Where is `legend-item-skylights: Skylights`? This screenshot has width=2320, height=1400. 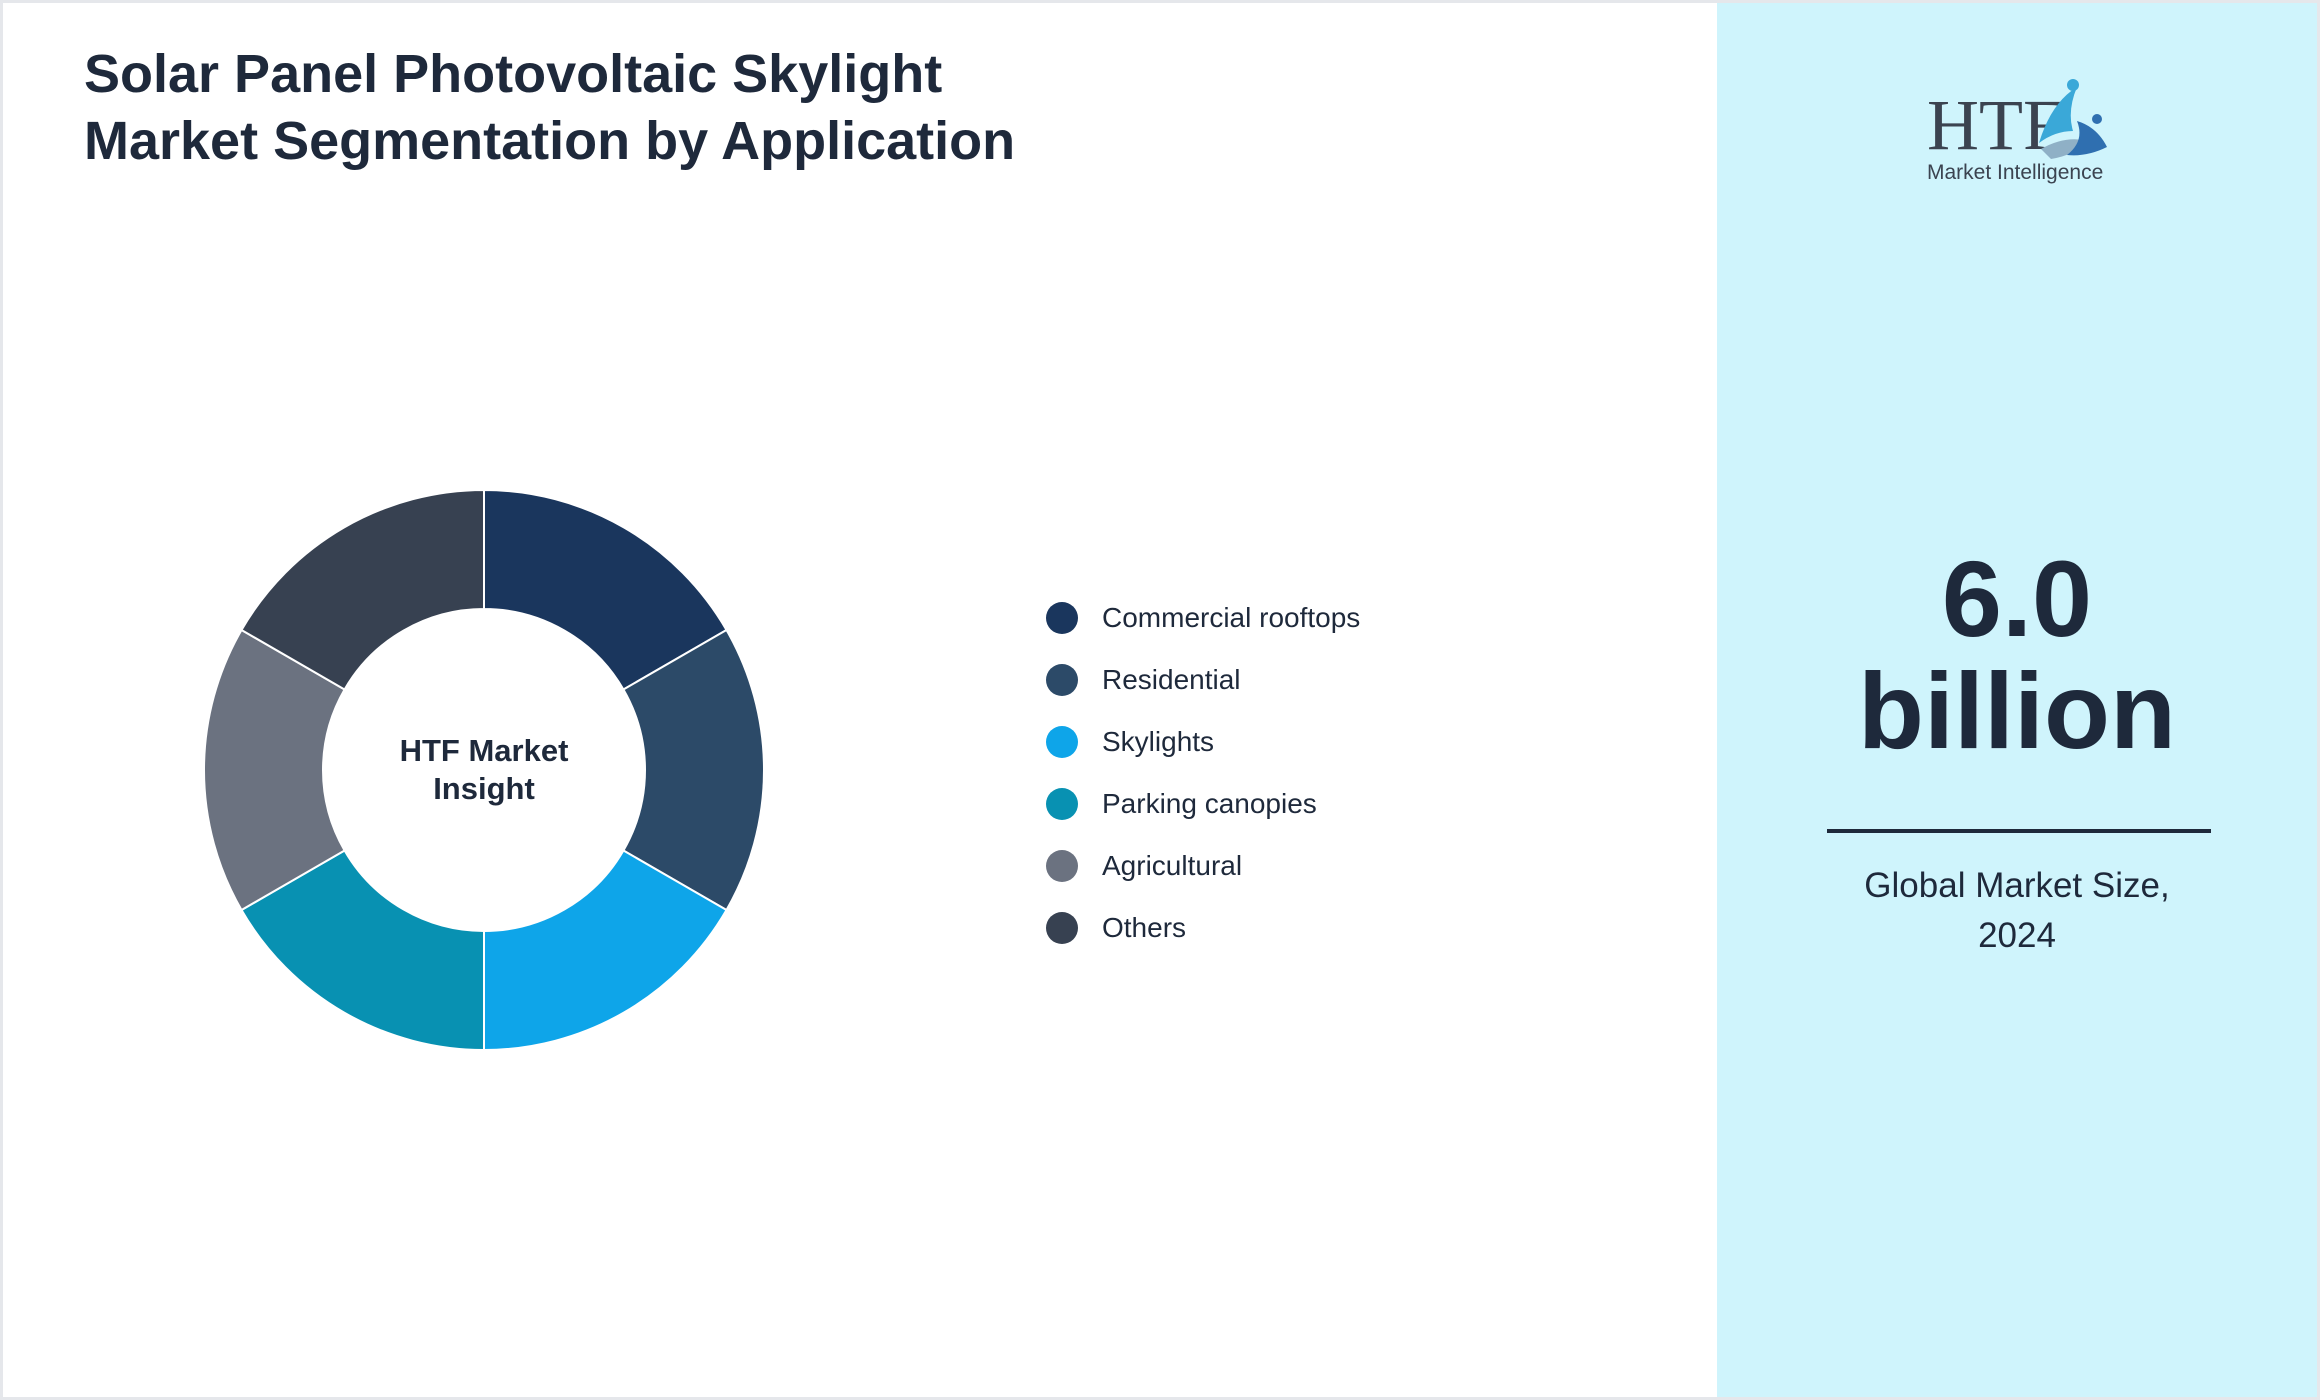 legend-item-skylights: Skylights is located at coordinates (1203, 742).